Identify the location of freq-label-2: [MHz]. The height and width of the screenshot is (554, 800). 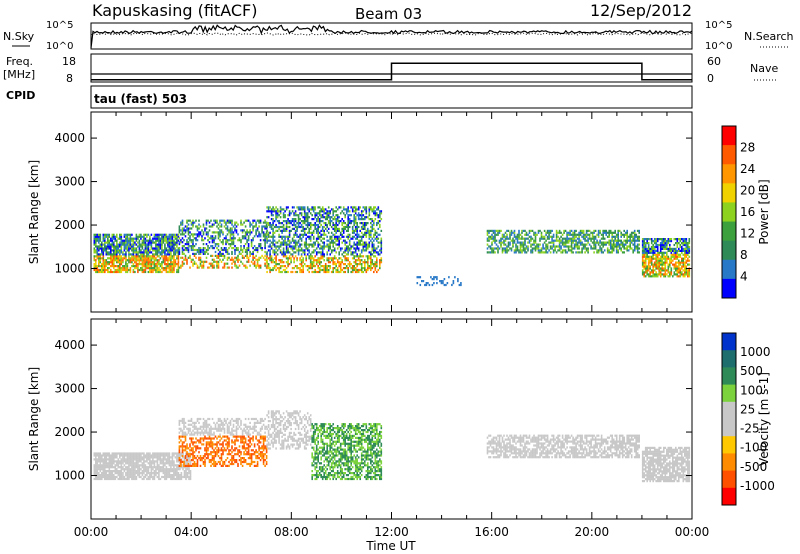
(19, 74).